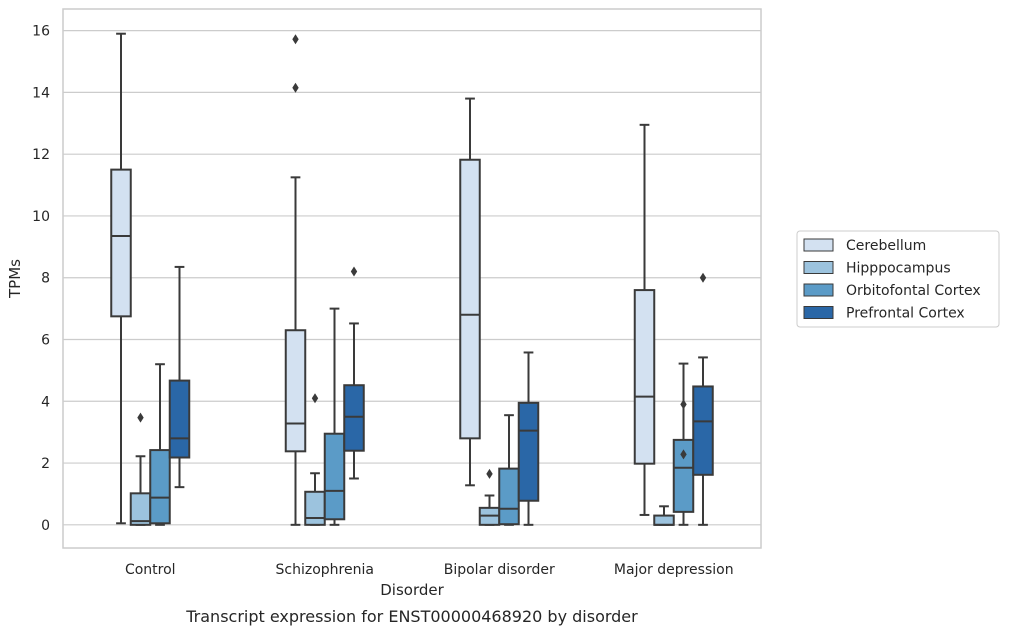 The width and height of the screenshot is (1009, 634). What do you see at coordinates (674, 570) in the screenshot?
I see `x-tick-label: Major depression` at bounding box center [674, 570].